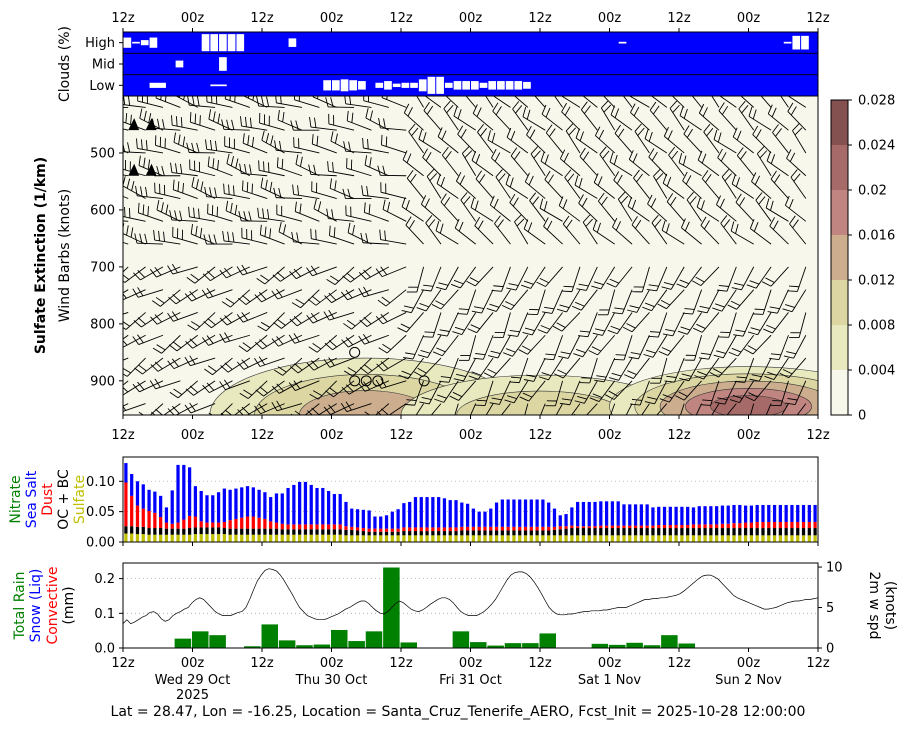  I want to click on rain-bar, so click(600, 645).